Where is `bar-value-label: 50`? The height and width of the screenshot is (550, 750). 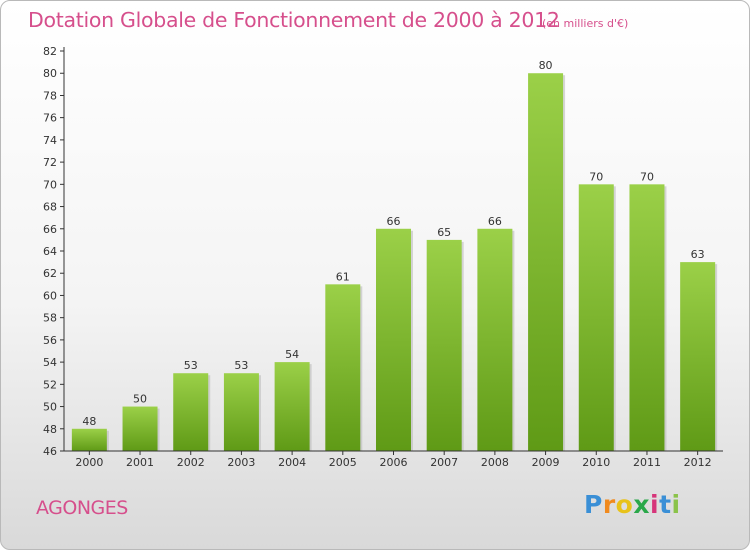
bar-value-label: 50 is located at coordinates (140, 399).